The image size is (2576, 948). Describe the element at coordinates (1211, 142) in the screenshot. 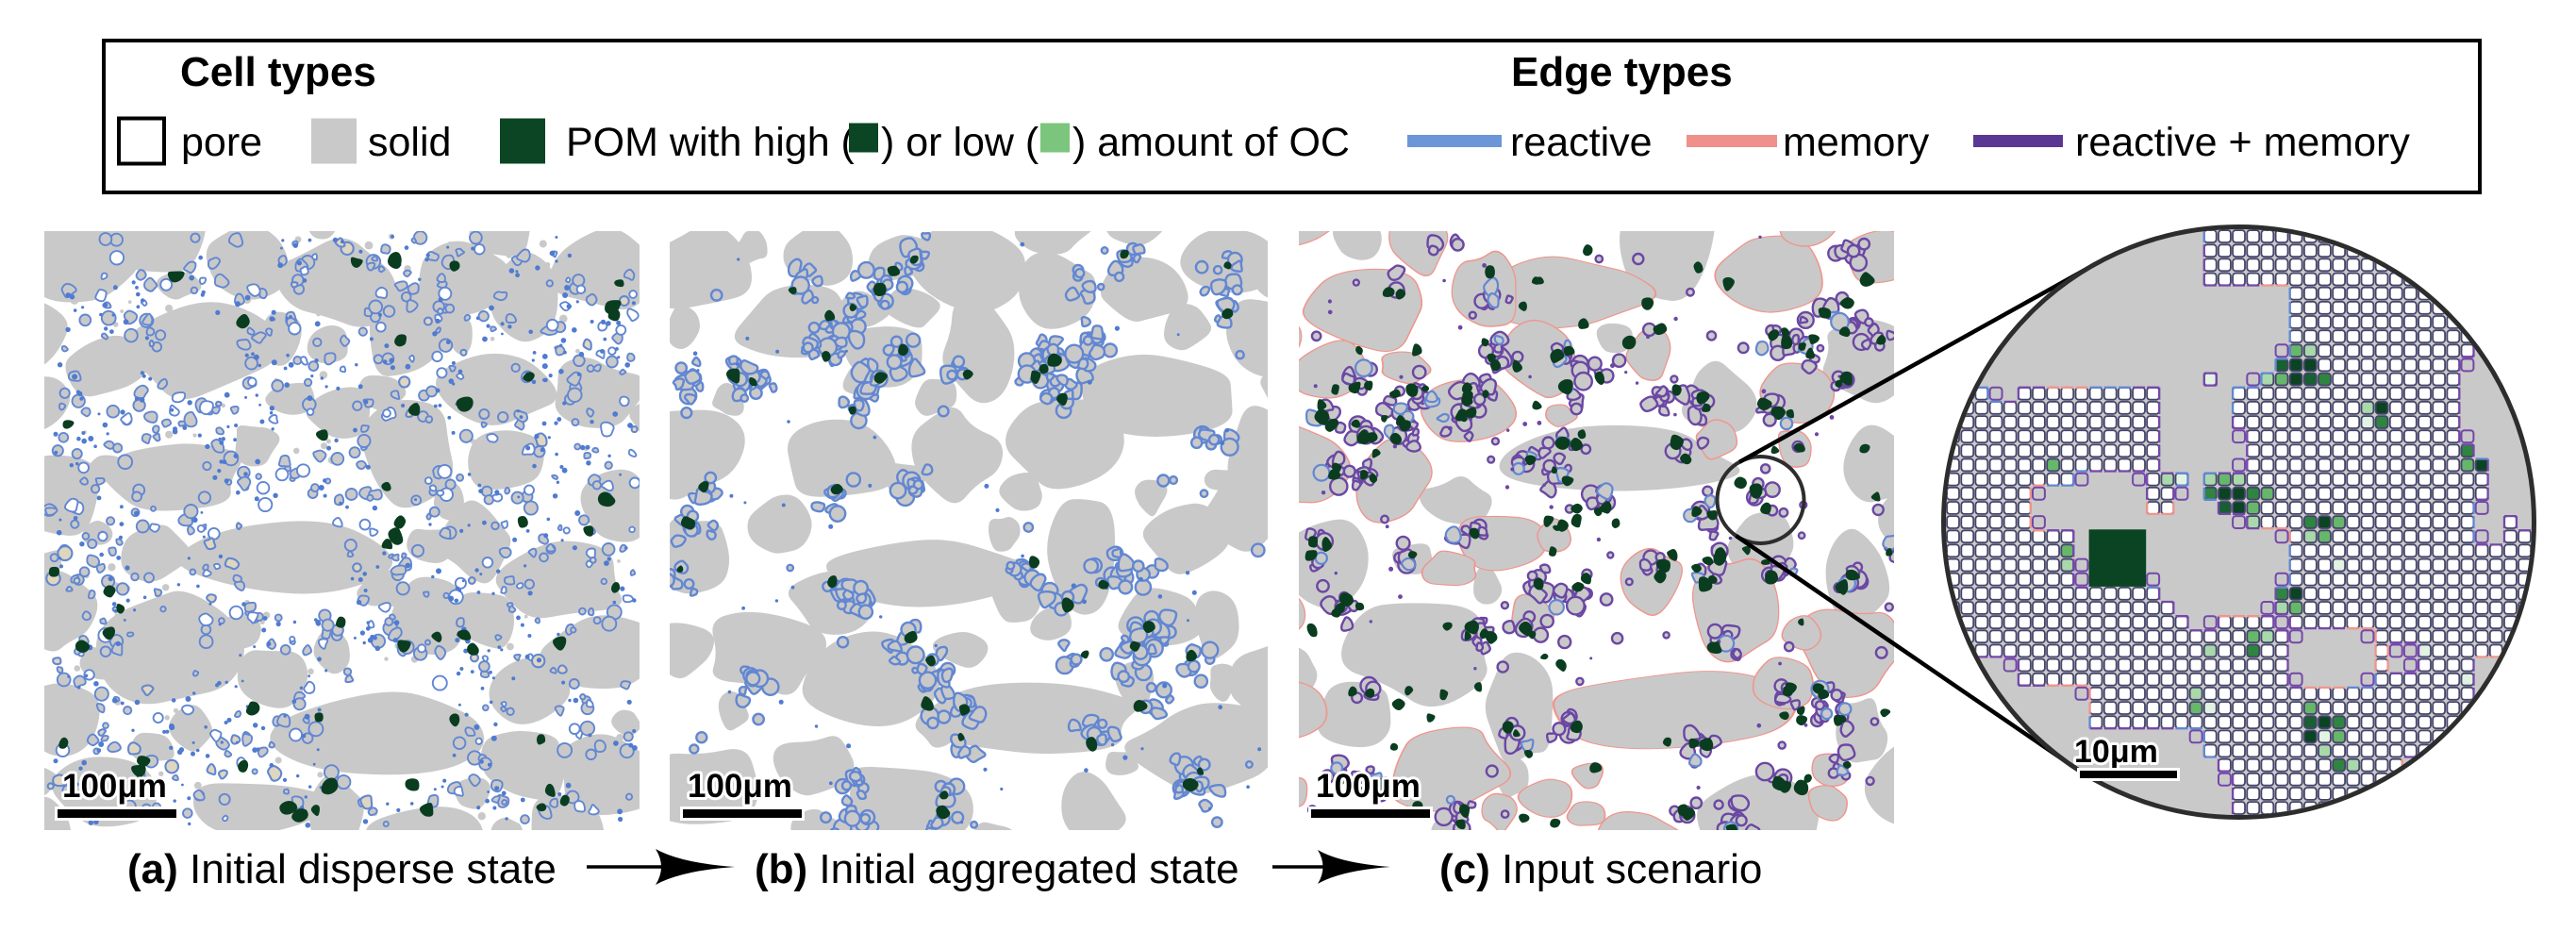

I see `svg-text: ) amount of OC` at that location.